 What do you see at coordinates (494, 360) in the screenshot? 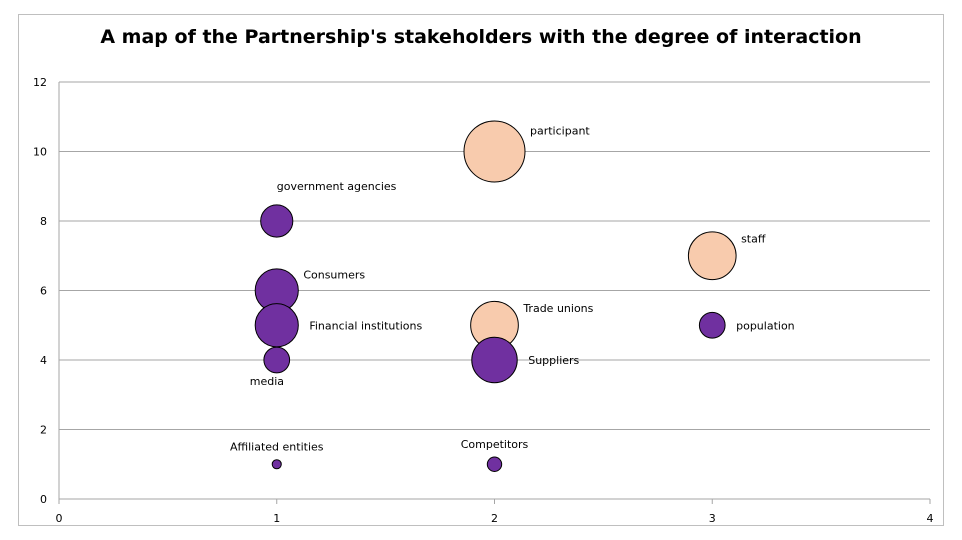
I see `bubble-suppliers` at bounding box center [494, 360].